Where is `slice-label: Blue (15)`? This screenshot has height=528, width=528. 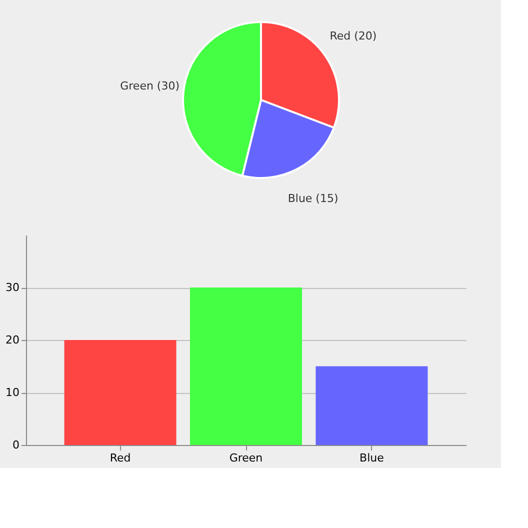
slice-label: Blue (15) is located at coordinates (313, 199).